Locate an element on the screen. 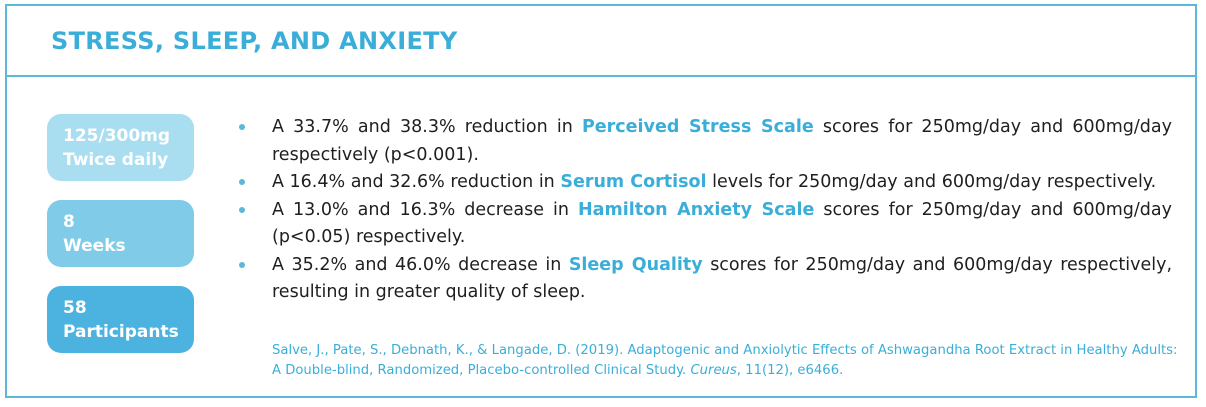 The width and height of the screenshot is (1206, 407). duration-badge: 8 Weeks is located at coordinates (120, 233).